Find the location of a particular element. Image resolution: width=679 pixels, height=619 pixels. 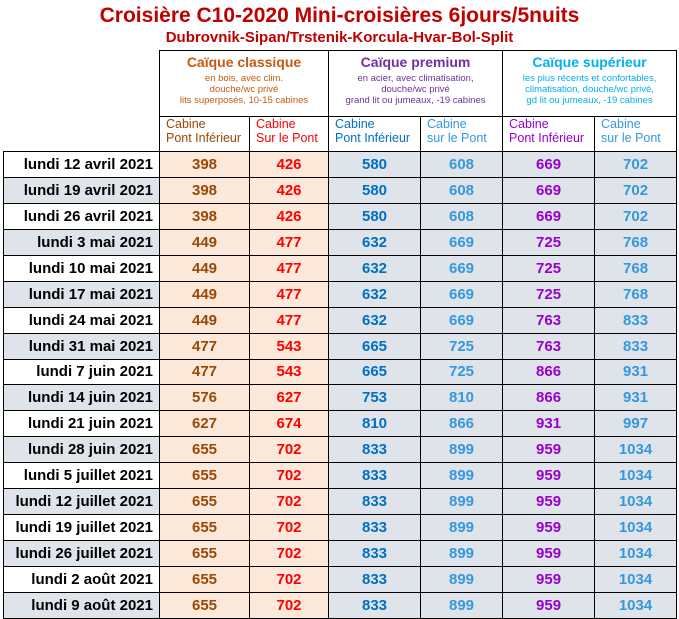

table-row: lundi 28 juin 2021 655 702 833 899 959 1034 is located at coordinates (340, 450).